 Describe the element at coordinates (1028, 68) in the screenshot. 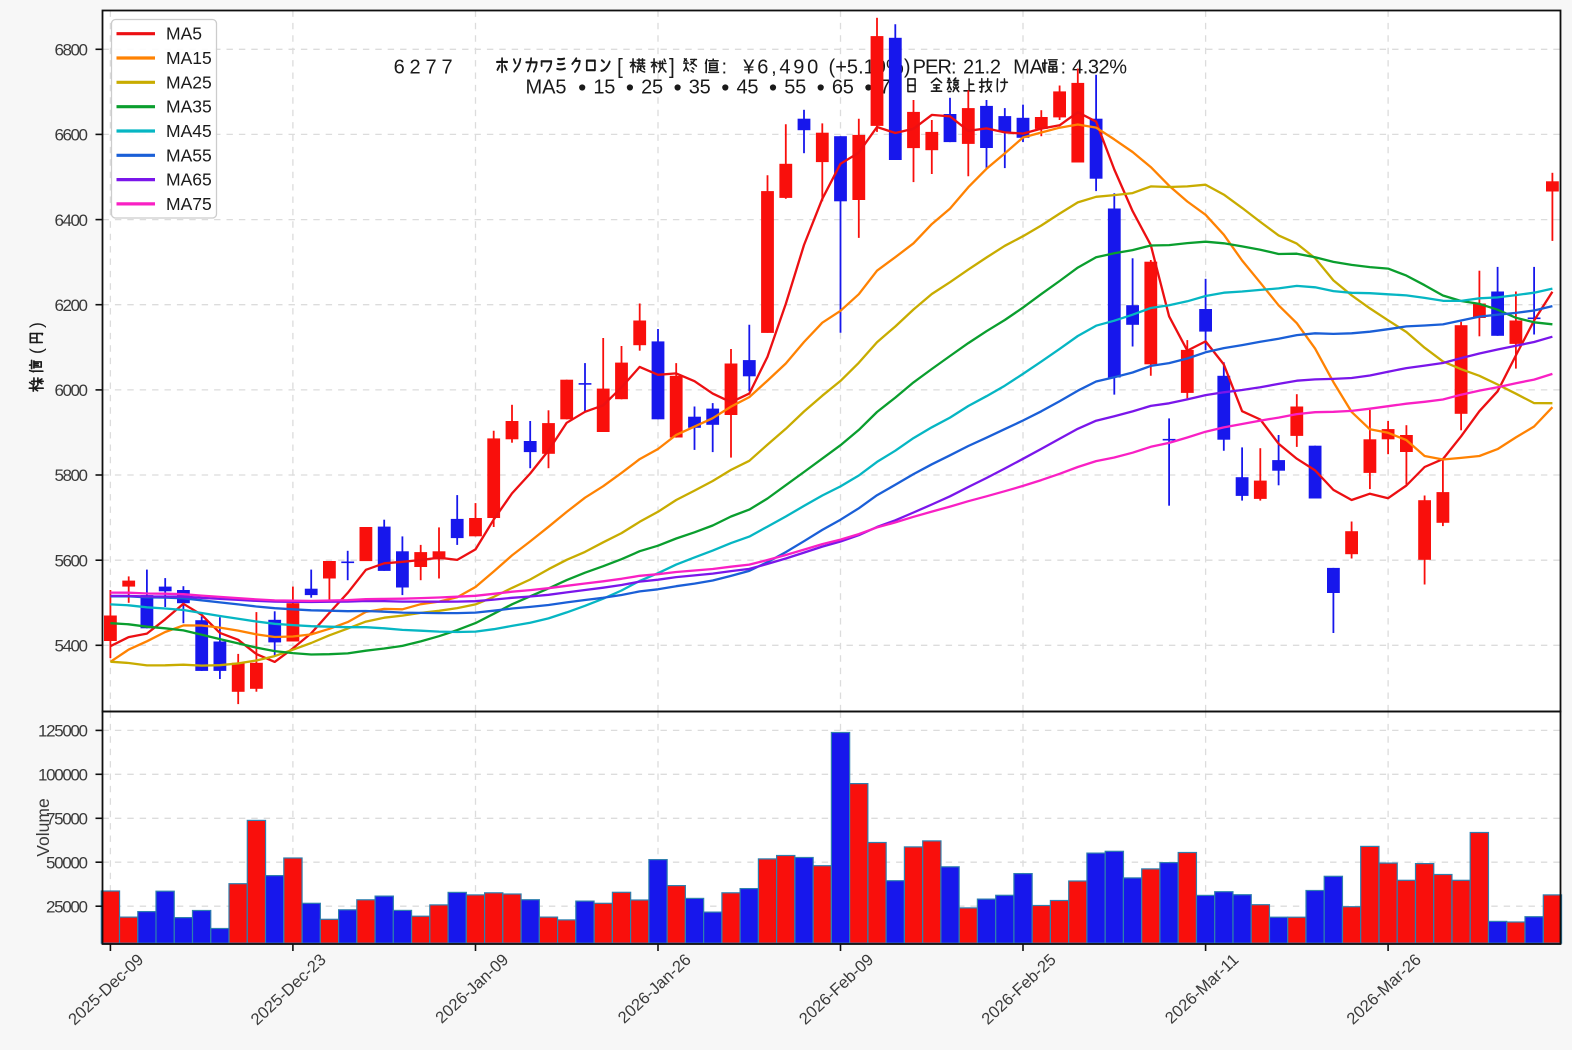

I see `svg-text: MA` at that location.